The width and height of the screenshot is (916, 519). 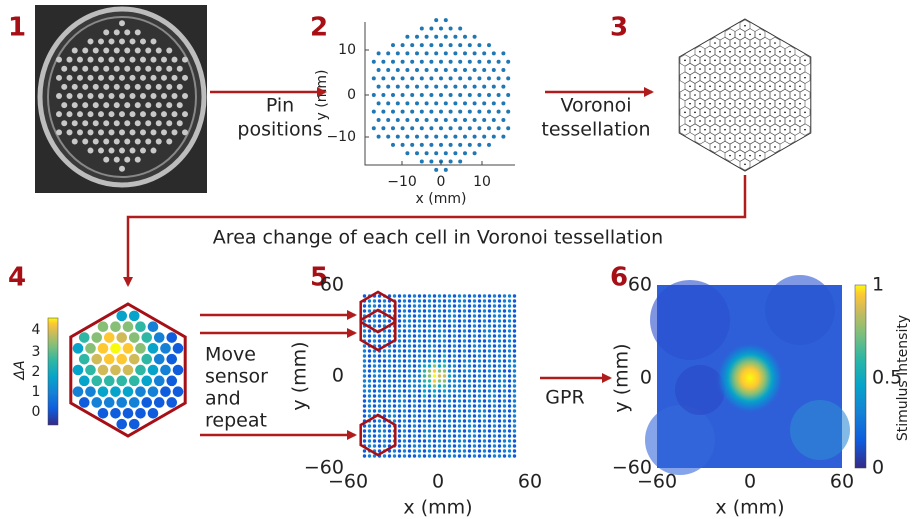 What do you see at coordinates (860, 376) in the screenshot?
I see `colorbar` at bounding box center [860, 376].